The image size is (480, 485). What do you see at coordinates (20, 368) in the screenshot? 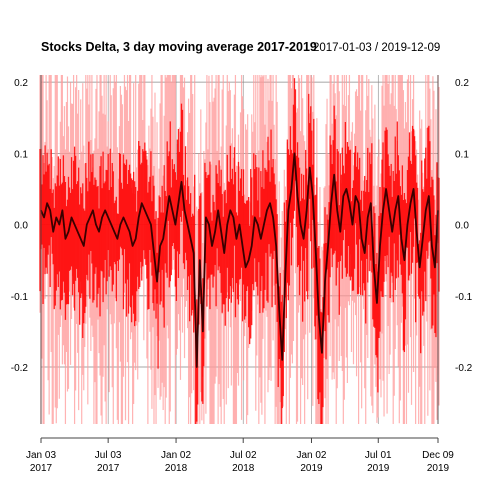
I see `y-tick-label-left: -0.2` at bounding box center [20, 368].